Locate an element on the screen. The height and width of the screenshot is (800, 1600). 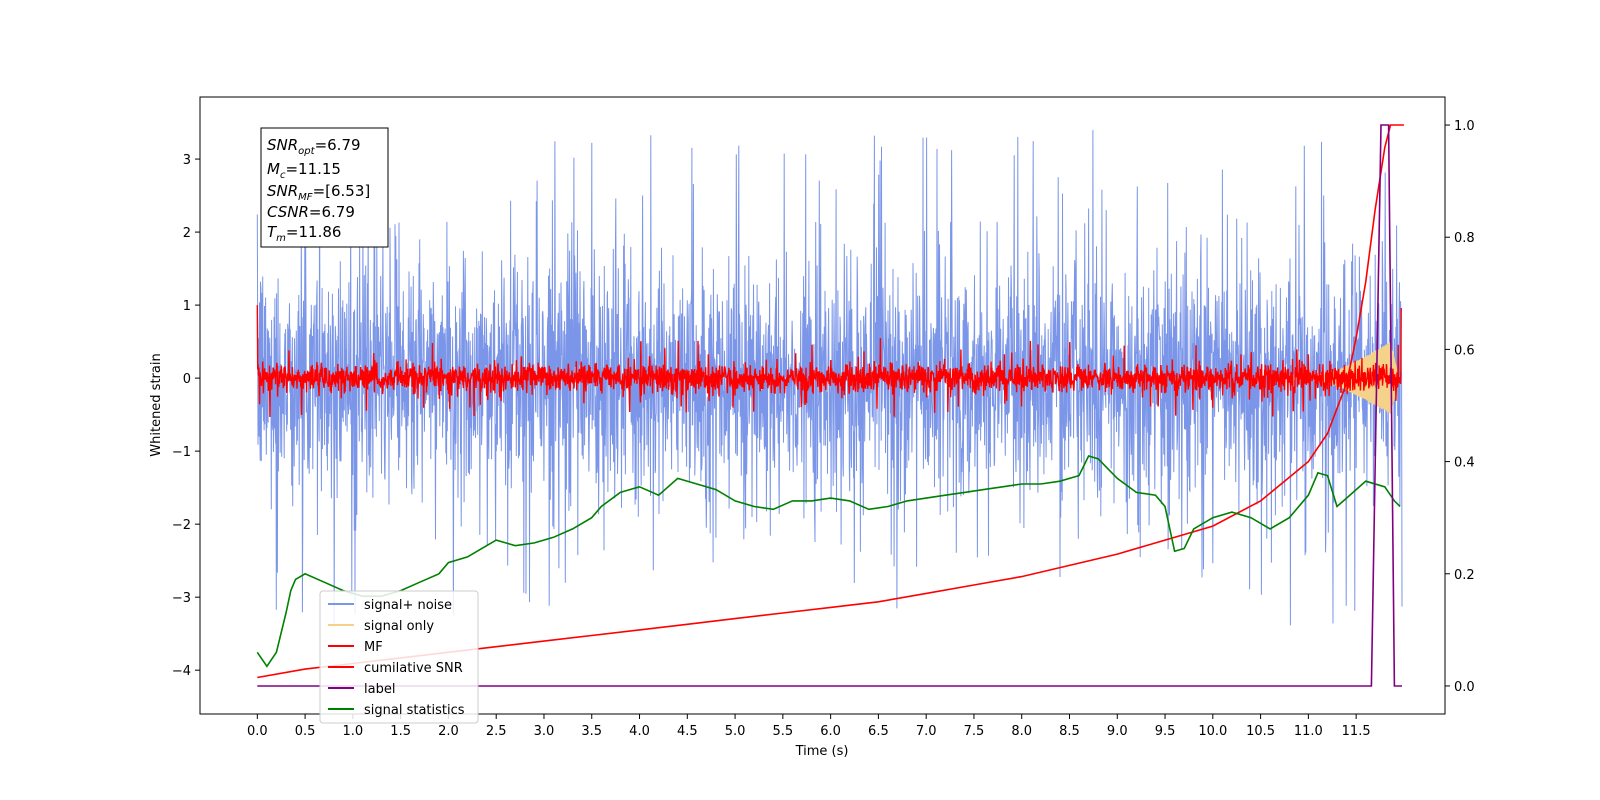
y2-tick-label: 0.8 is located at coordinates (1464, 238).